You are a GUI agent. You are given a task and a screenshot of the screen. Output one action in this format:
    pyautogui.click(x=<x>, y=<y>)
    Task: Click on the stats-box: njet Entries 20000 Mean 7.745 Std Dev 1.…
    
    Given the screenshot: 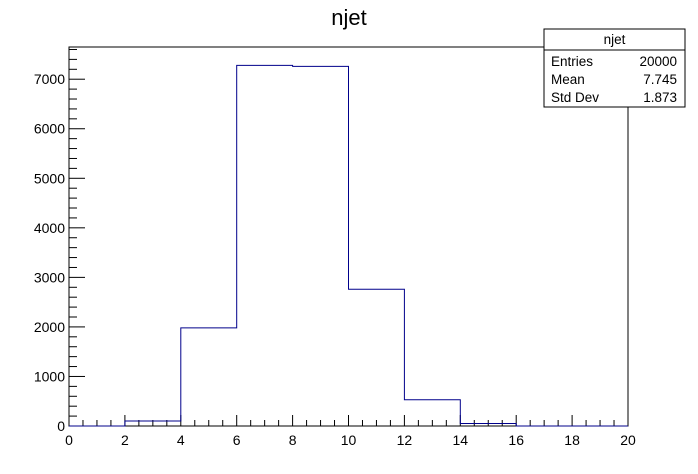 What is the action you would take?
    pyautogui.click(x=614, y=68)
    